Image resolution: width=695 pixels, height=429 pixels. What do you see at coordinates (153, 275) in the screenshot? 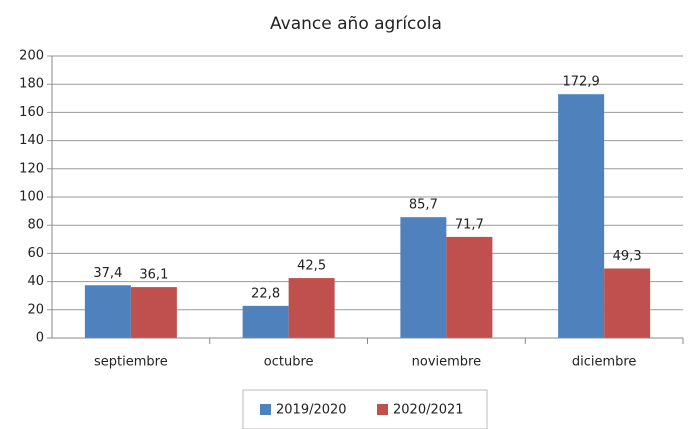
I see `data-label: 36,1` at bounding box center [153, 275].